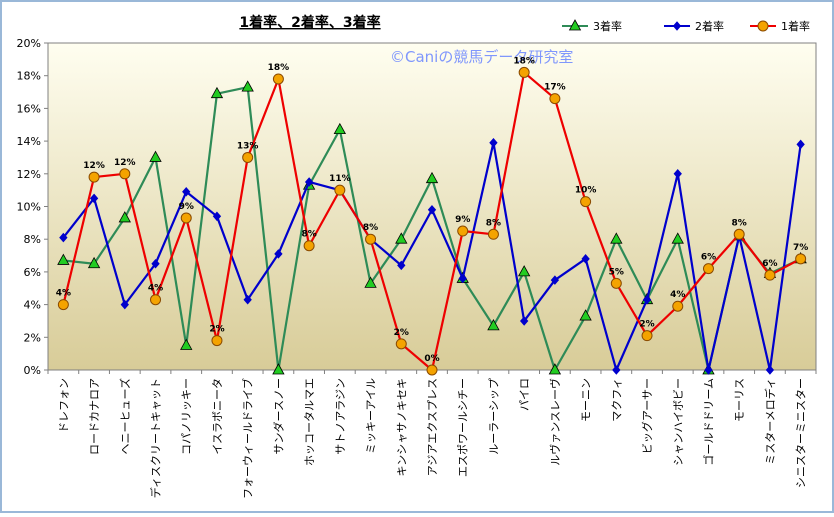 The width and height of the screenshot is (834, 517). What do you see at coordinates (32, 239) in the screenshot?
I see `y-tick-label: 8%` at bounding box center [32, 239].